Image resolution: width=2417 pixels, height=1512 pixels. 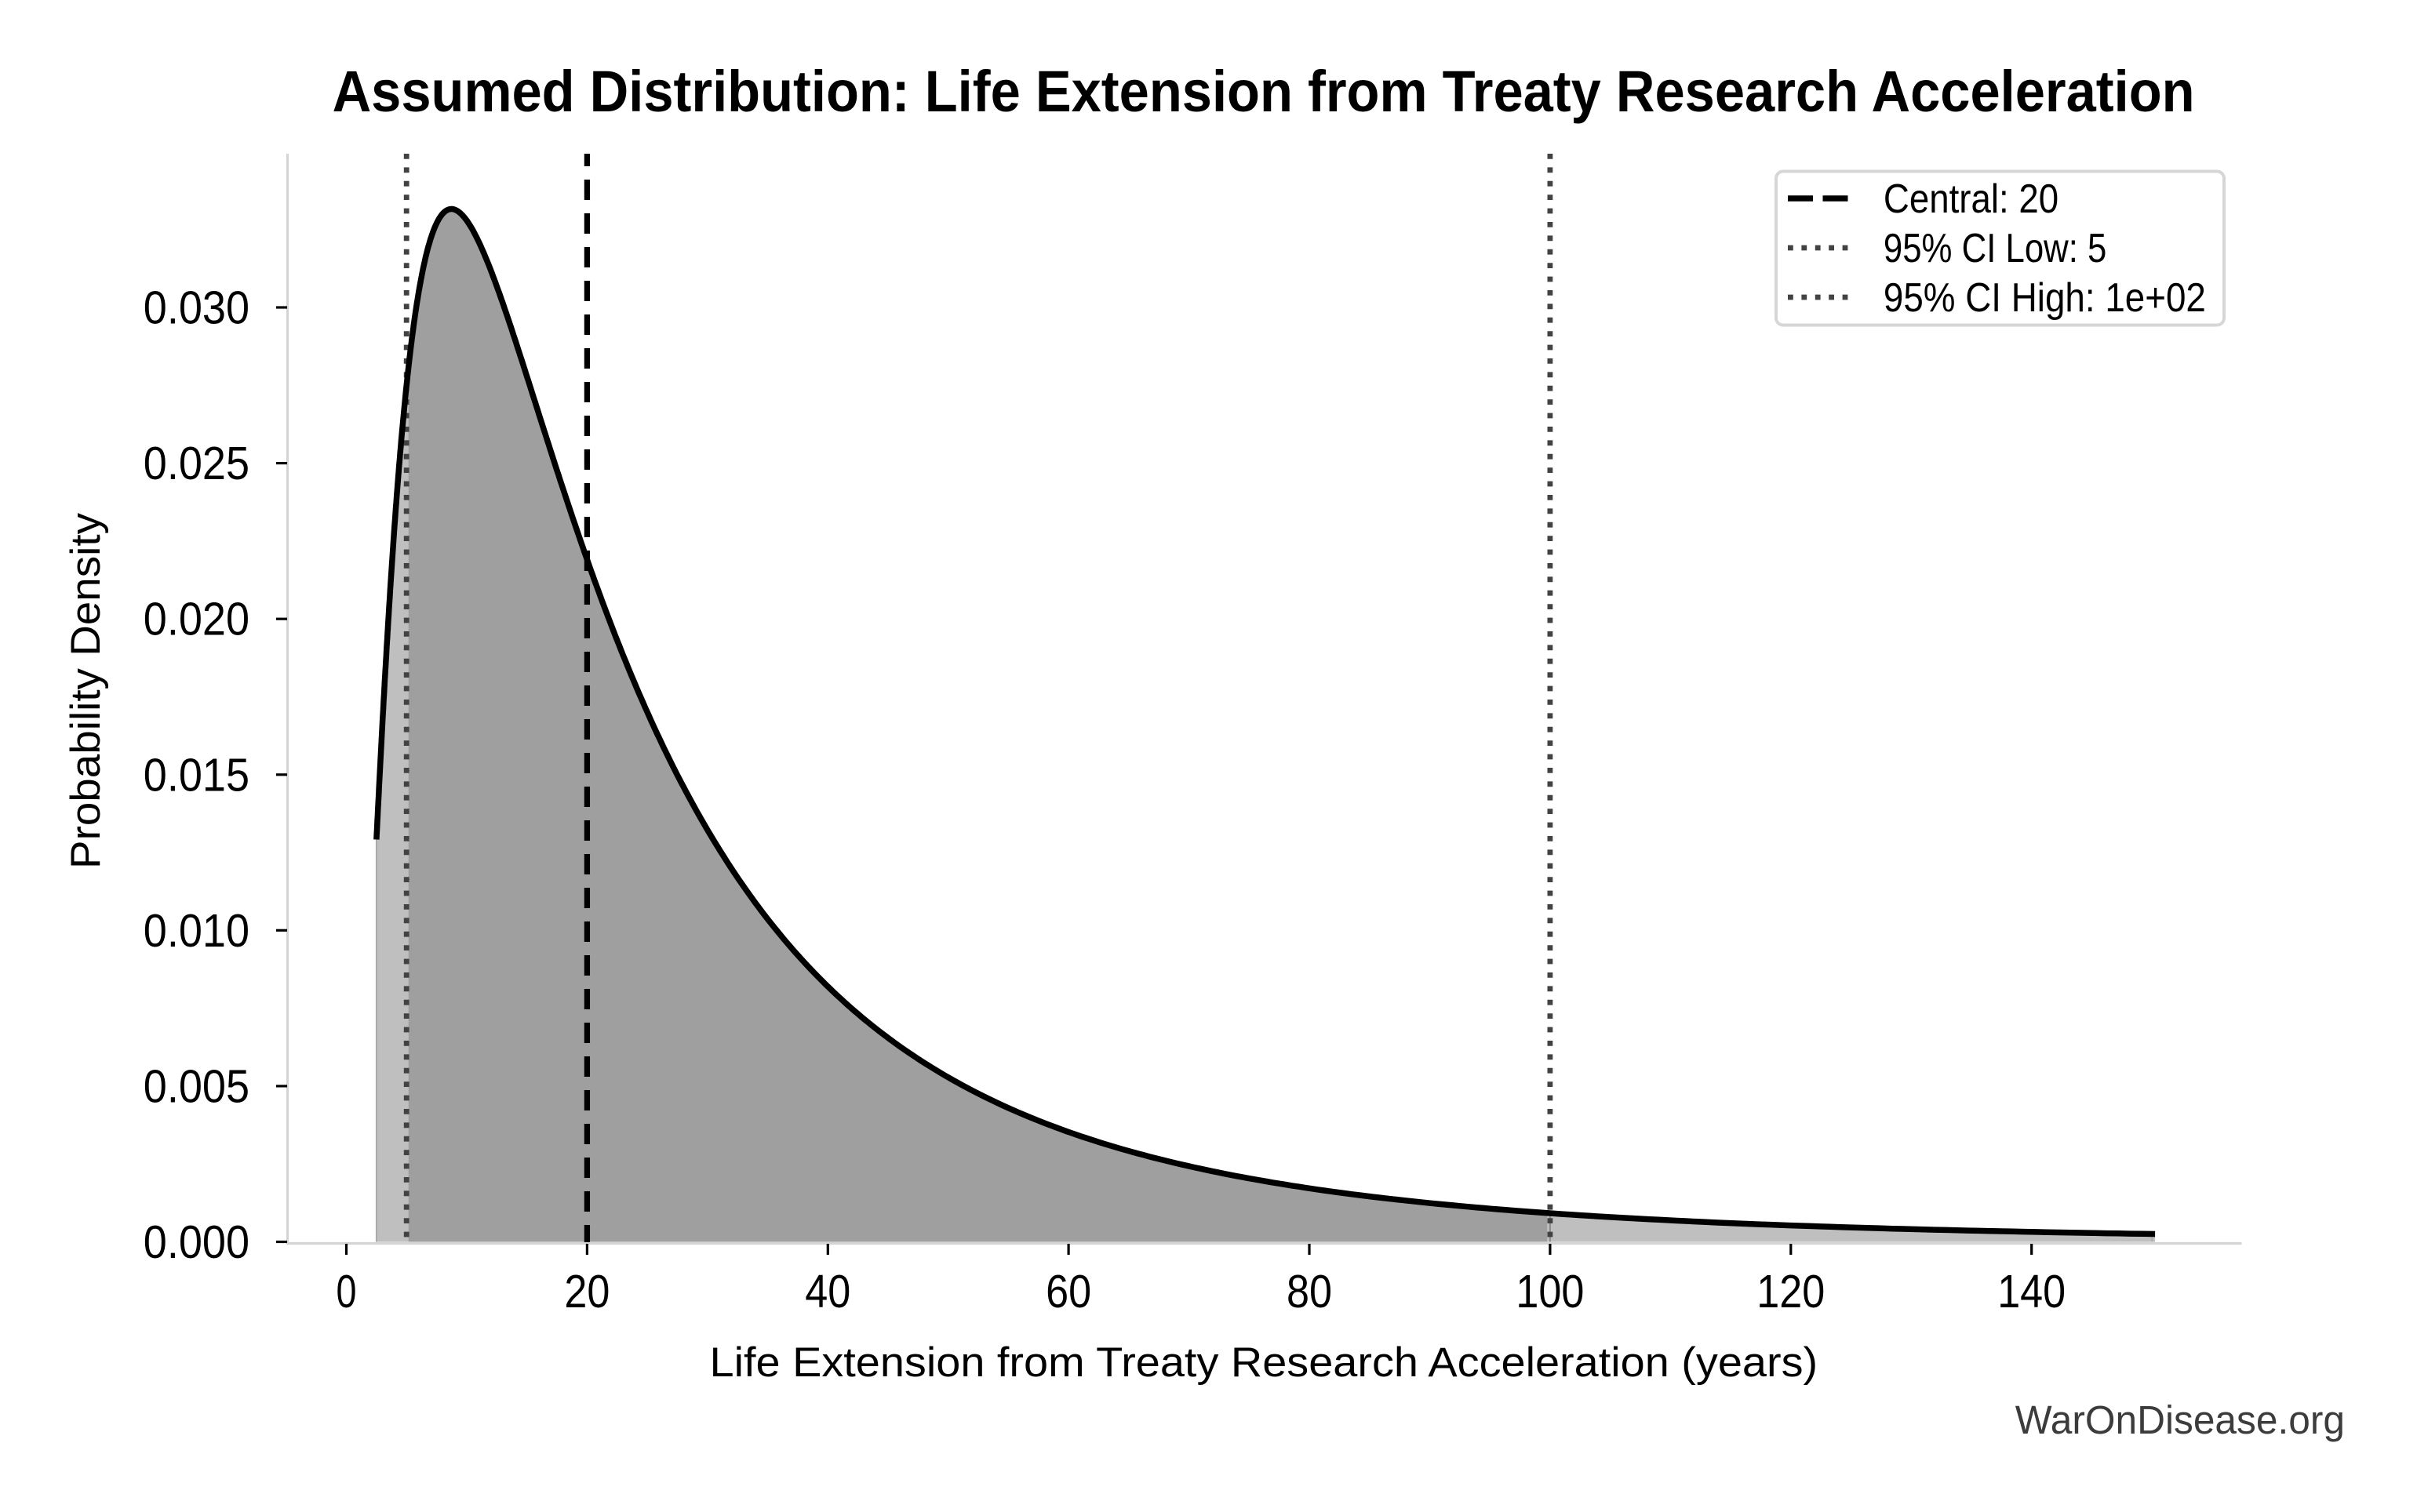 What do you see at coordinates (196, 1242) in the screenshot?
I see `svg-text: 0.000` at bounding box center [196, 1242].